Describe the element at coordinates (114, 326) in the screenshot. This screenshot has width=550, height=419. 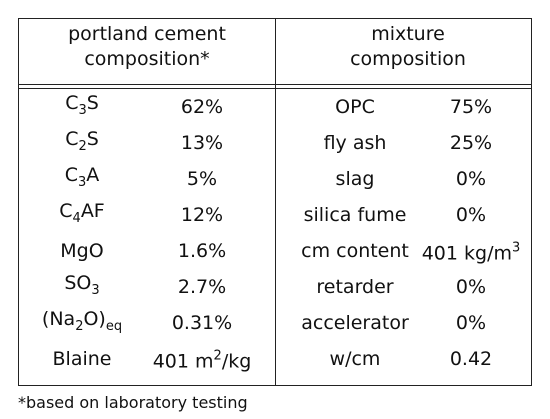
I see `subscript: eq` at that location.